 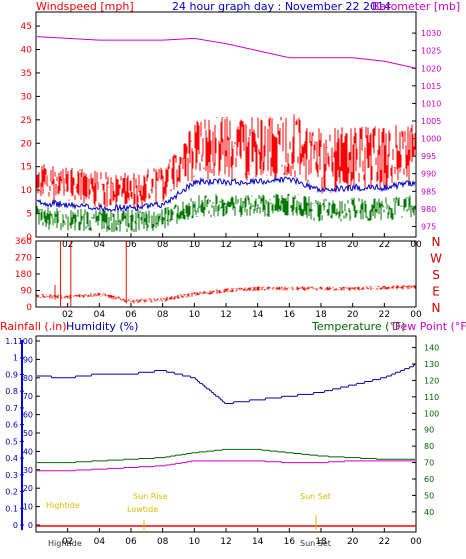 I want to click on rainfall-tick-label: 0.7, so click(x=11, y=408).